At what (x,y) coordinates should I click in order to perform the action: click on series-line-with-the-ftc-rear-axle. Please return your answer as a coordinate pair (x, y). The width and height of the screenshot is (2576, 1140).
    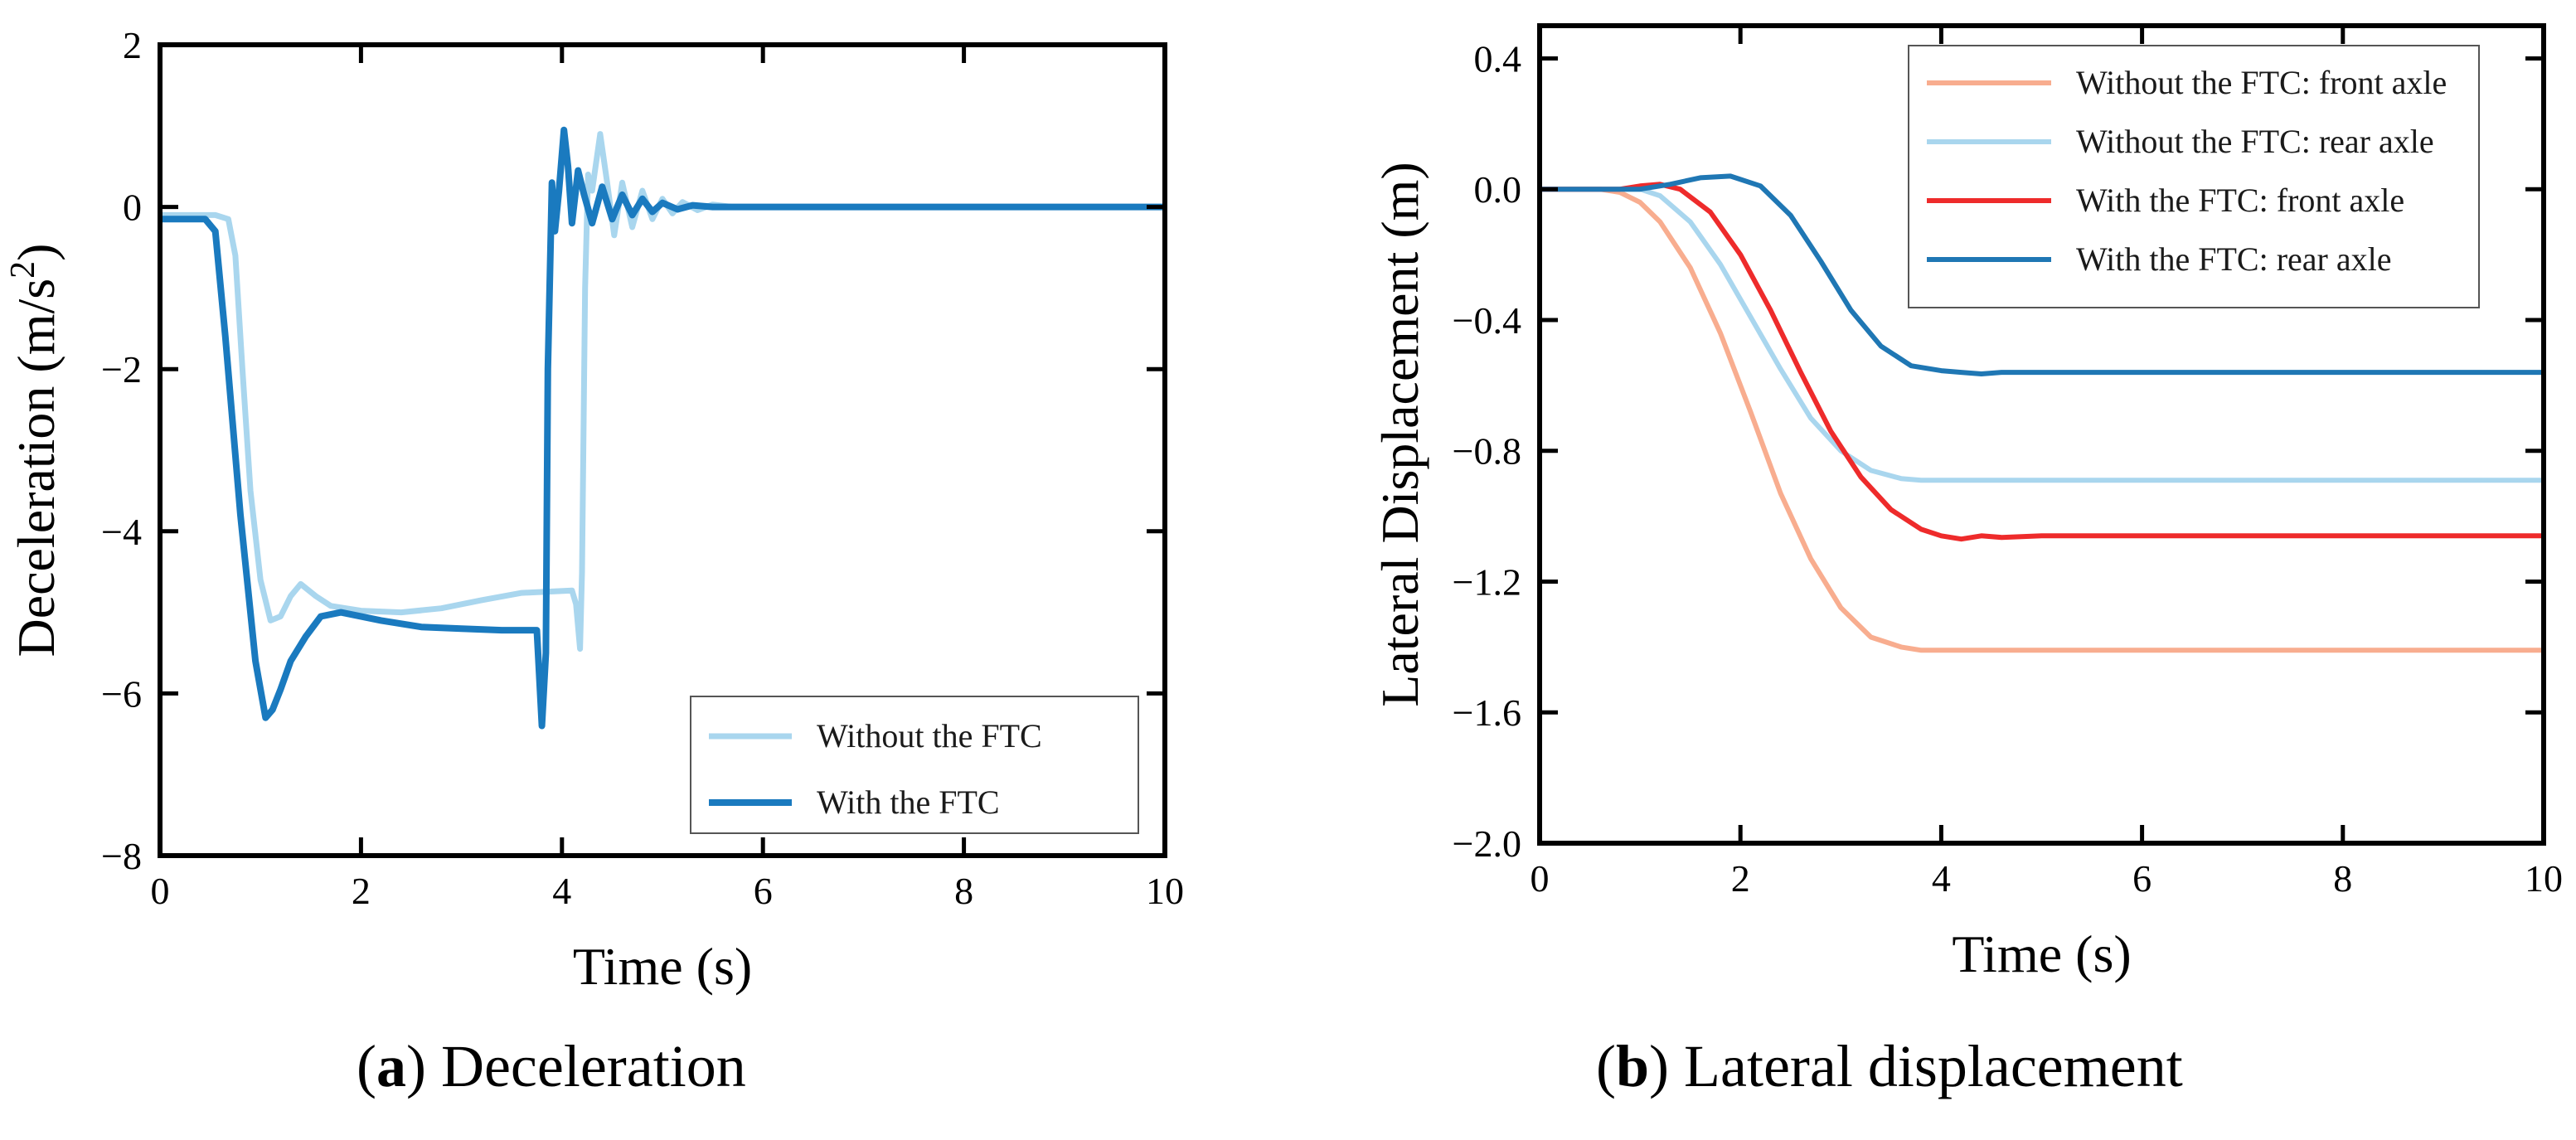
    Looking at the image, I should click on (2042, 274).